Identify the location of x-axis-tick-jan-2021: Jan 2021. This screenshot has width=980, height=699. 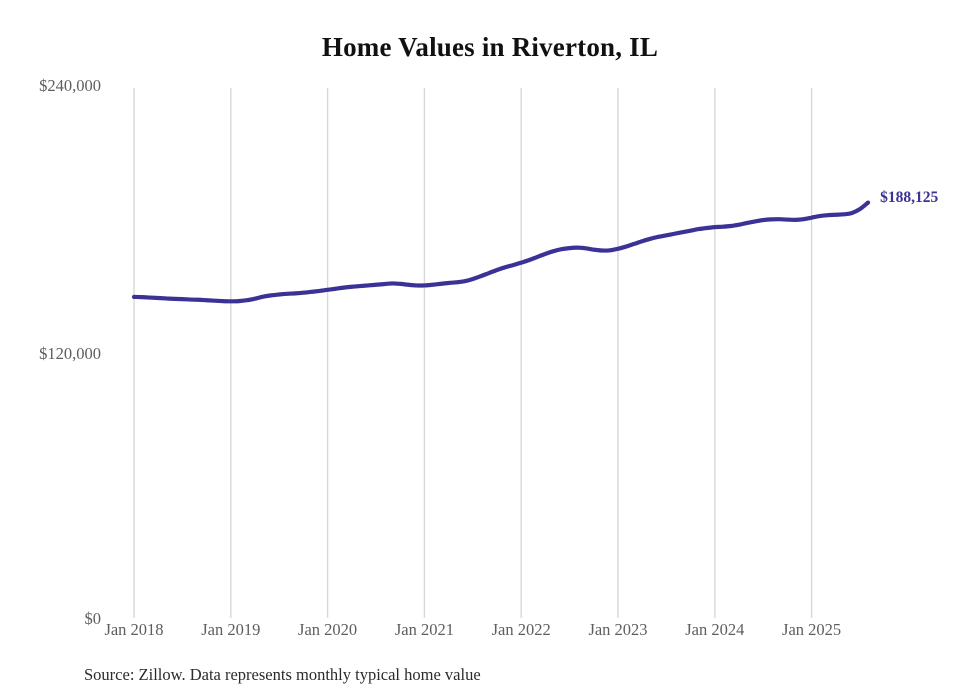
(424, 629).